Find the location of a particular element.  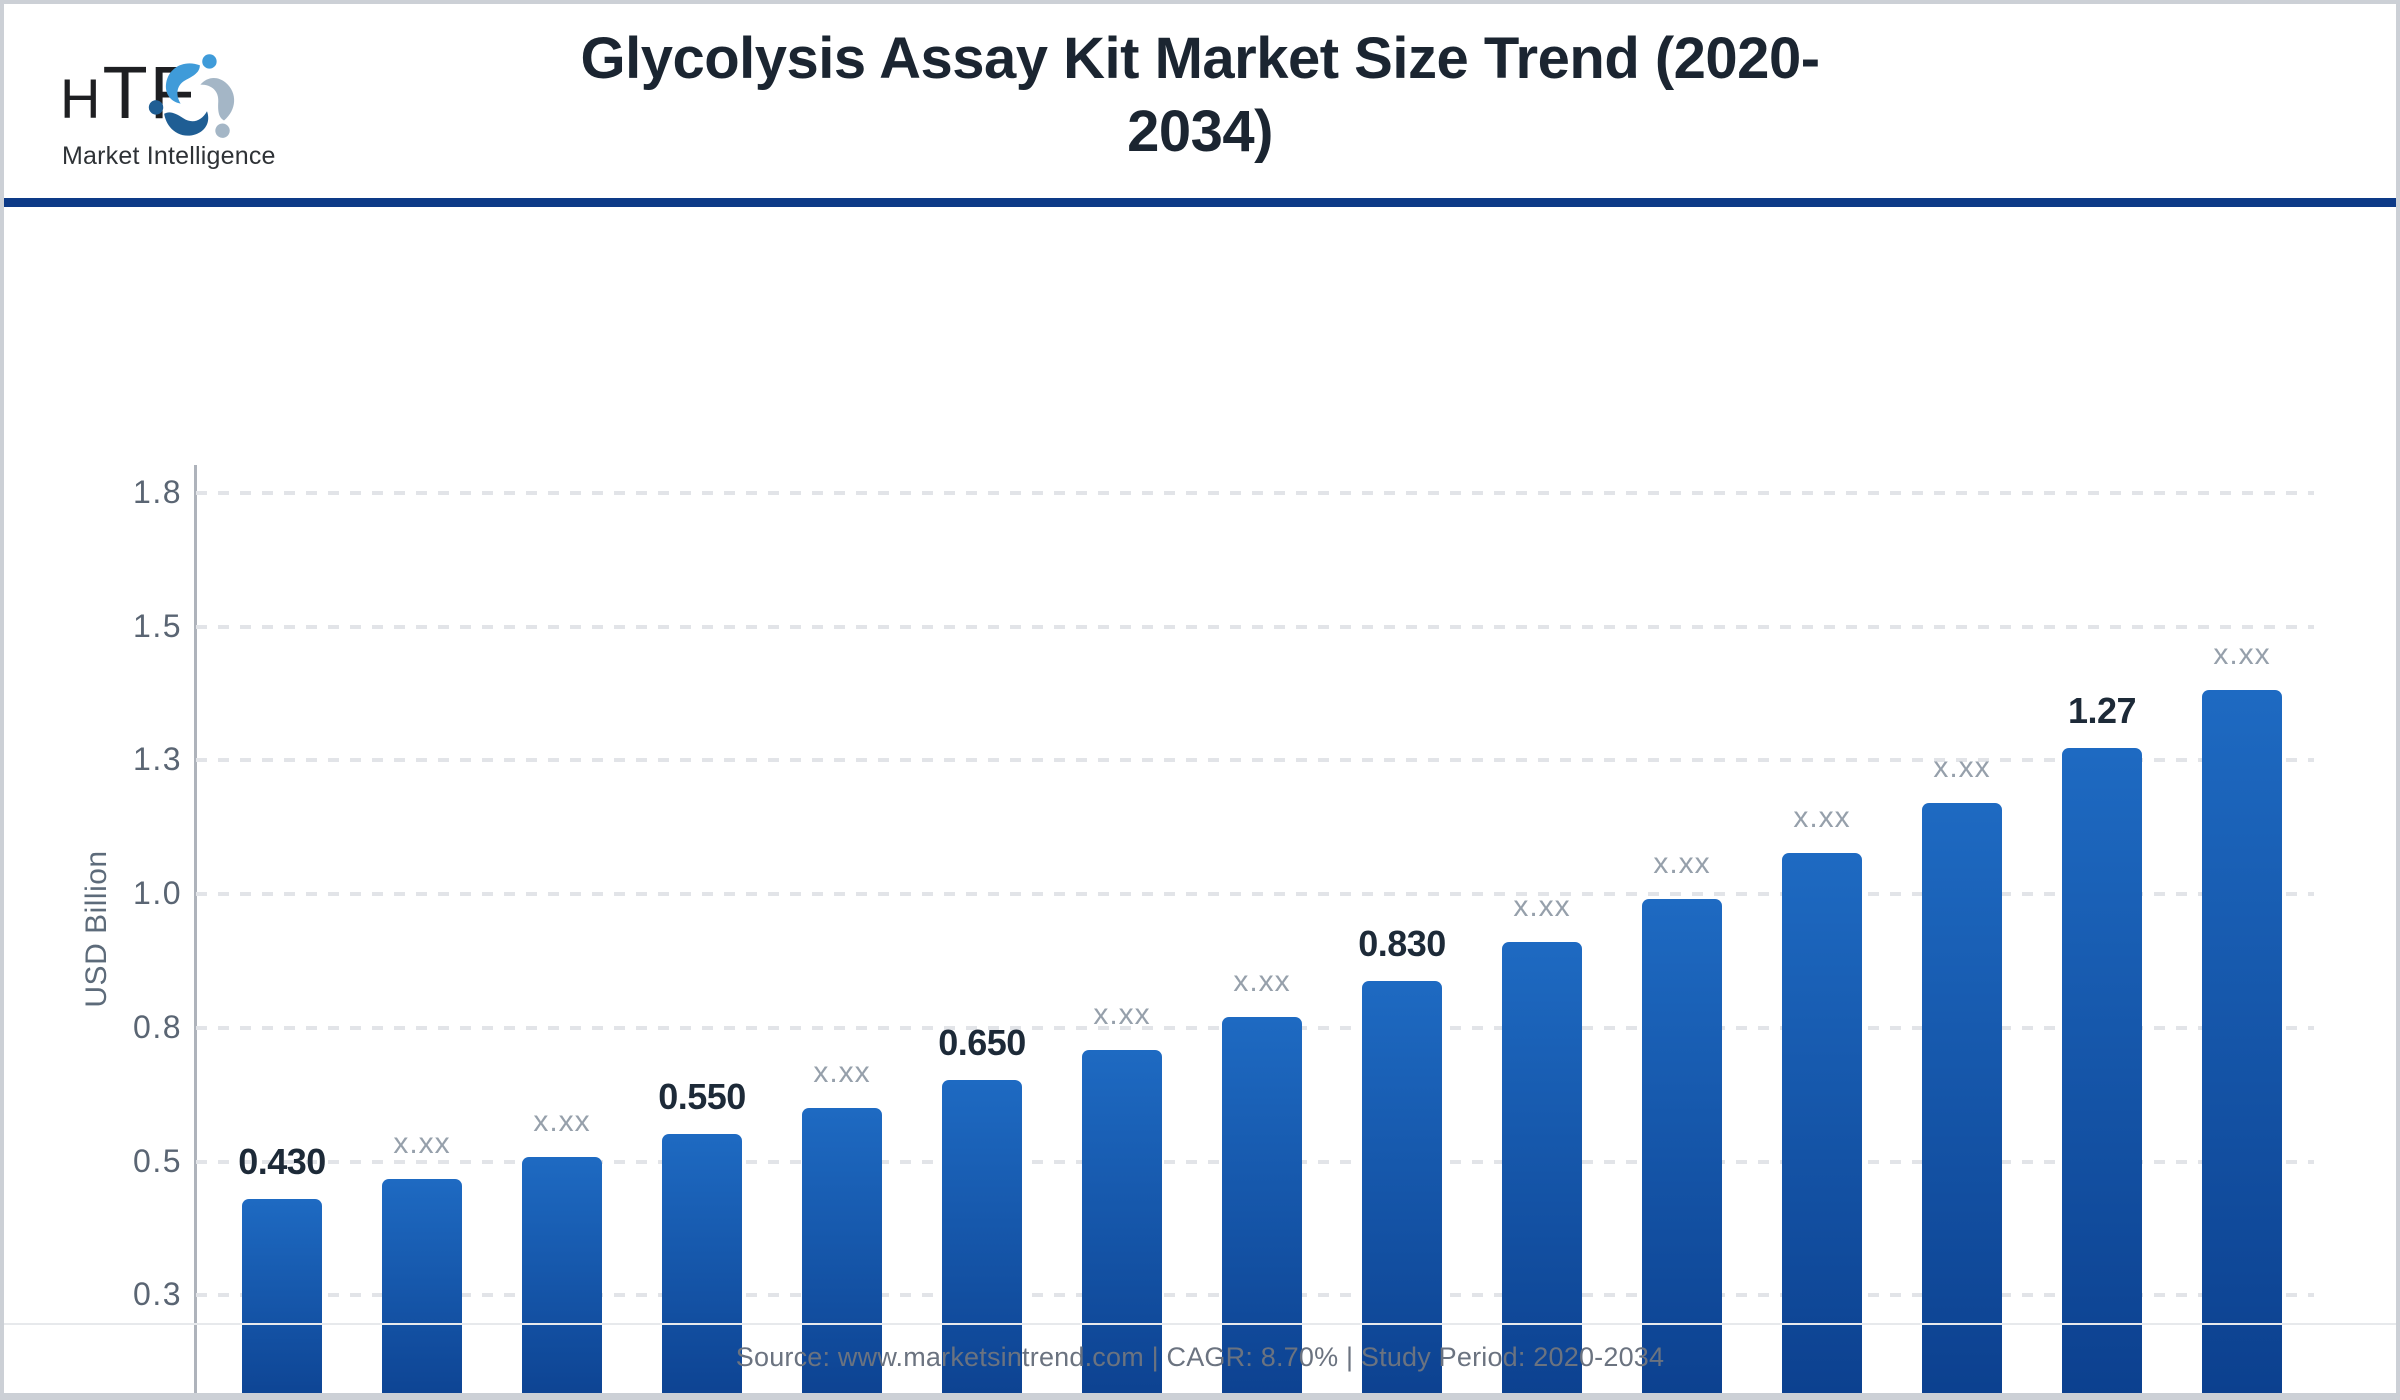

logo-swirl-icon is located at coordinates (191, 96).